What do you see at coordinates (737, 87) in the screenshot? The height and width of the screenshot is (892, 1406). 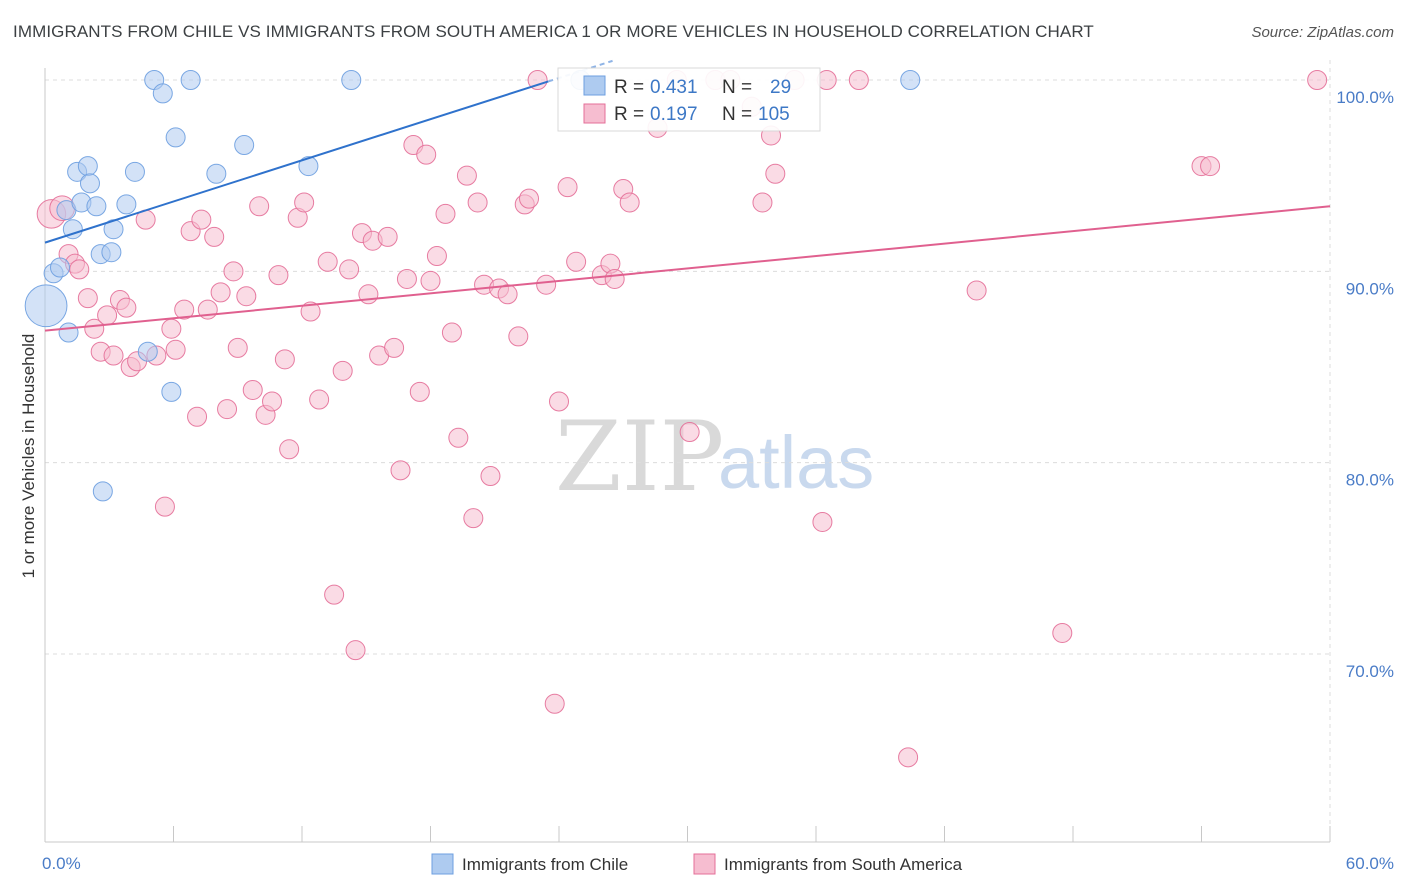 I see `stats-n-label-1: N =` at bounding box center [737, 87].